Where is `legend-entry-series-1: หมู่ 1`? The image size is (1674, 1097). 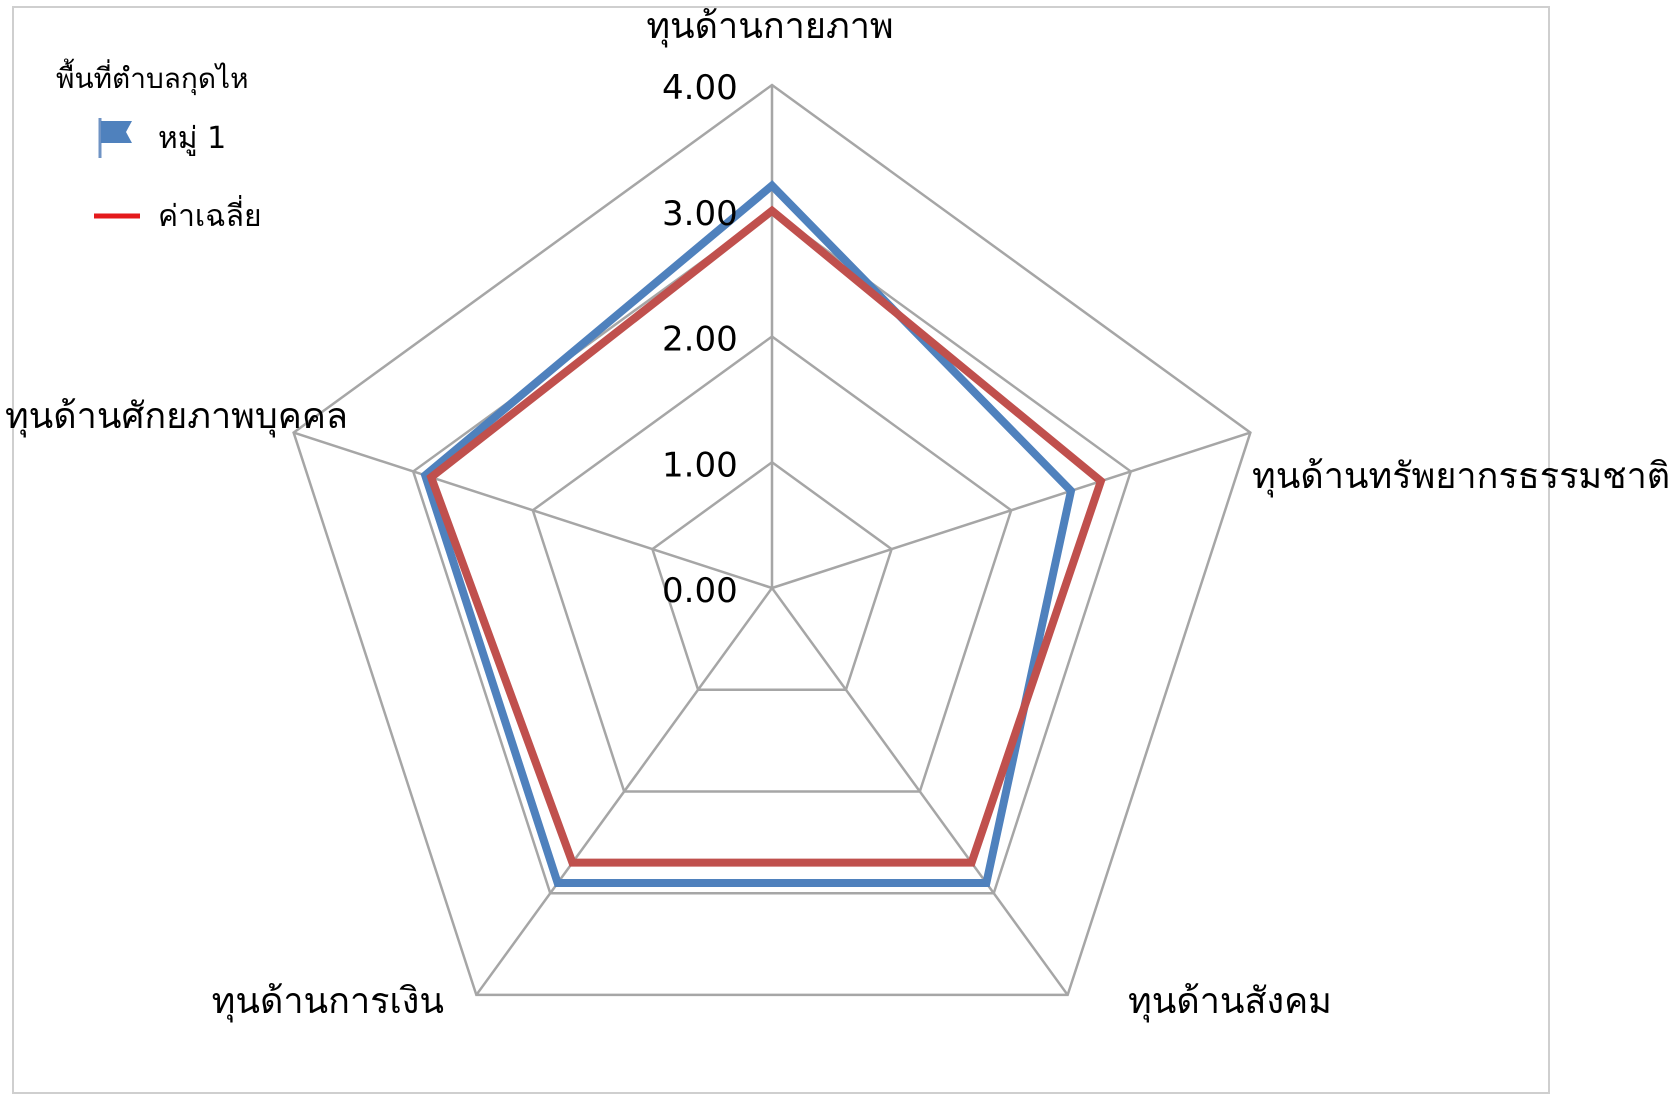
legend-entry-series-1: หมู่ 1 is located at coordinates (162, 138).